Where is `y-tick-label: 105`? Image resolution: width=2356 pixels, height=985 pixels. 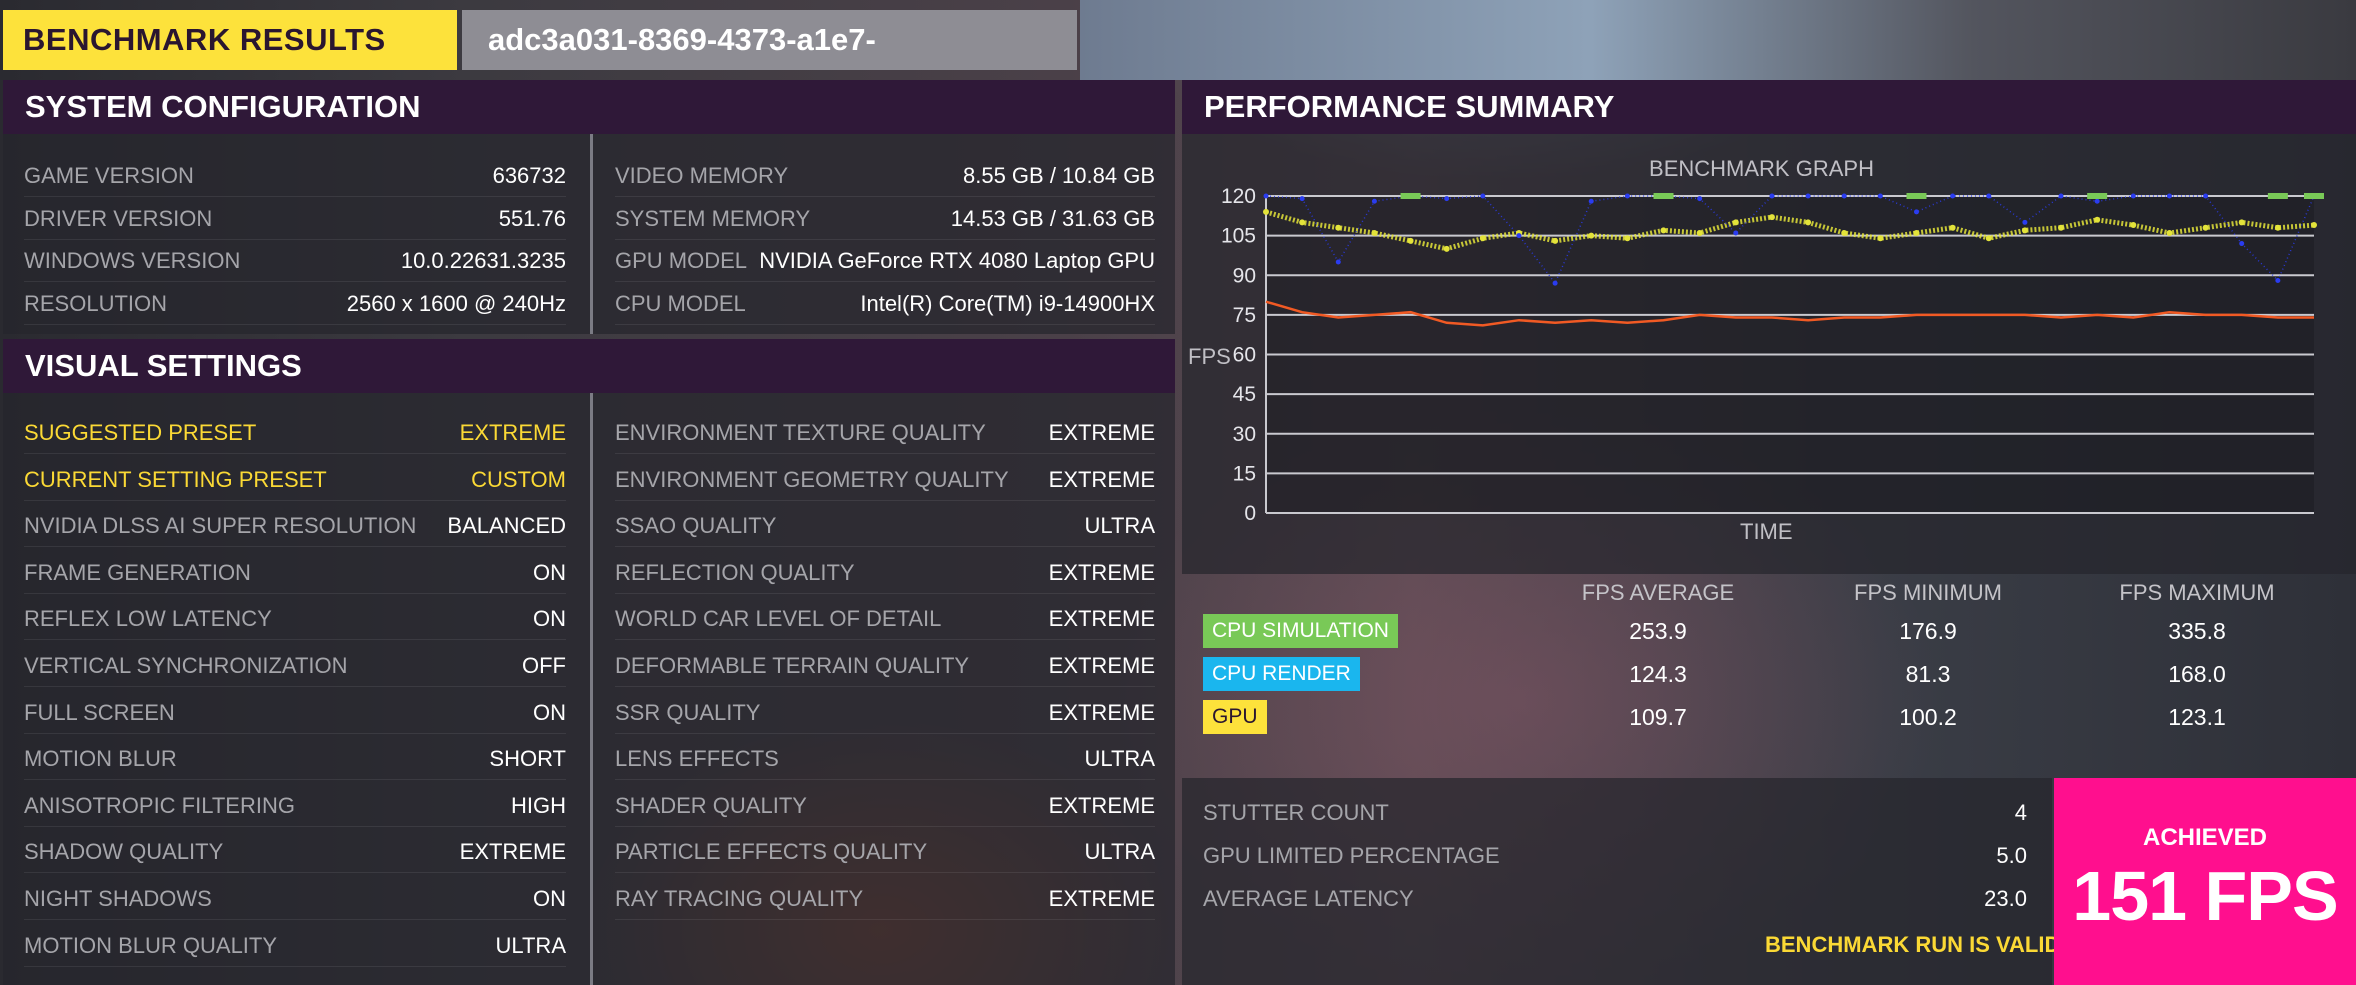 y-tick-label: 105 is located at coordinates (1238, 236).